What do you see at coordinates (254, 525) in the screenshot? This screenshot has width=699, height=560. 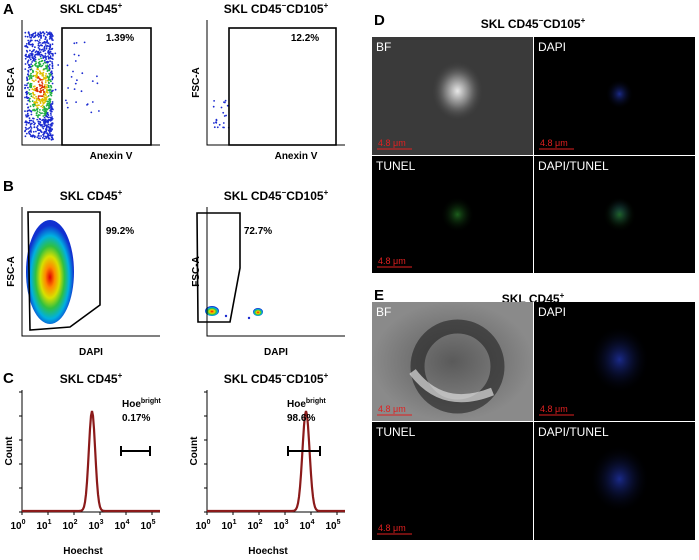 I see `x-tick-label: 10²` at bounding box center [254, 525].